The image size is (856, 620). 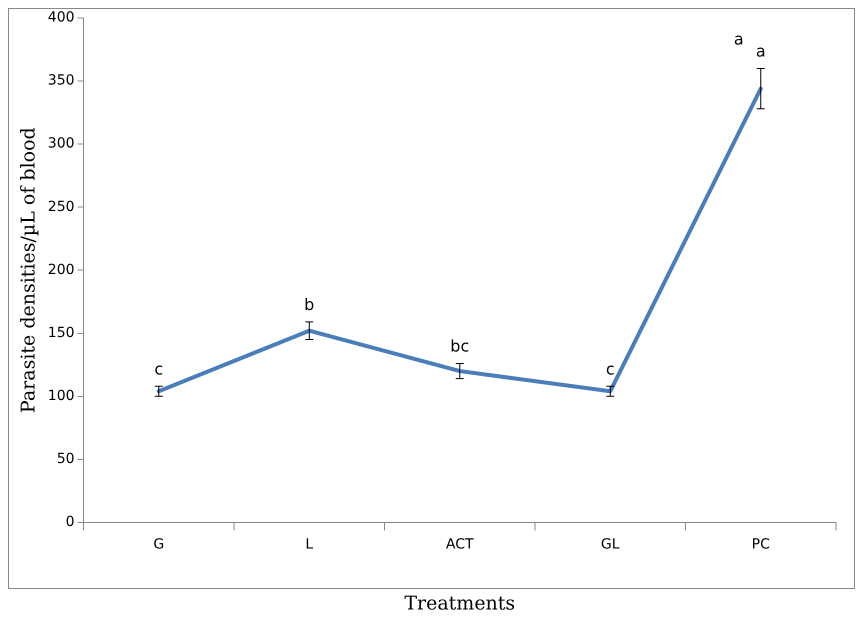 I want to click on y-tick-label: 250, so click(x=61, y=206).